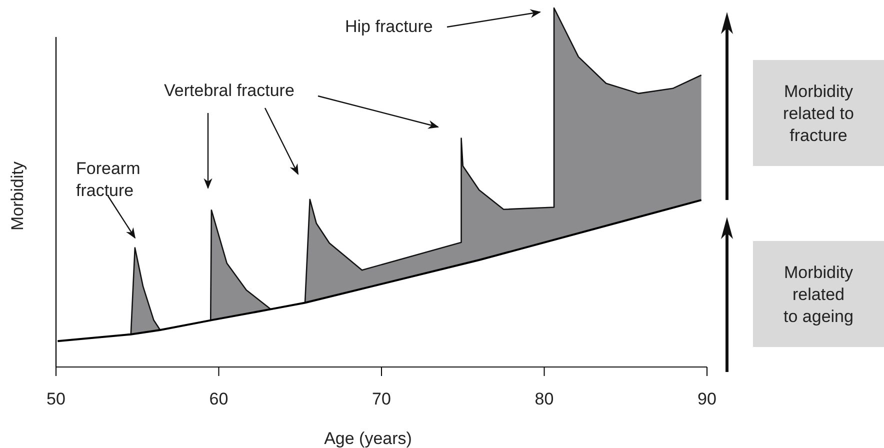  Describe the element at coordinates (108, 179) in the screenshot. I see `annotation: Forearm fracture` at that location.